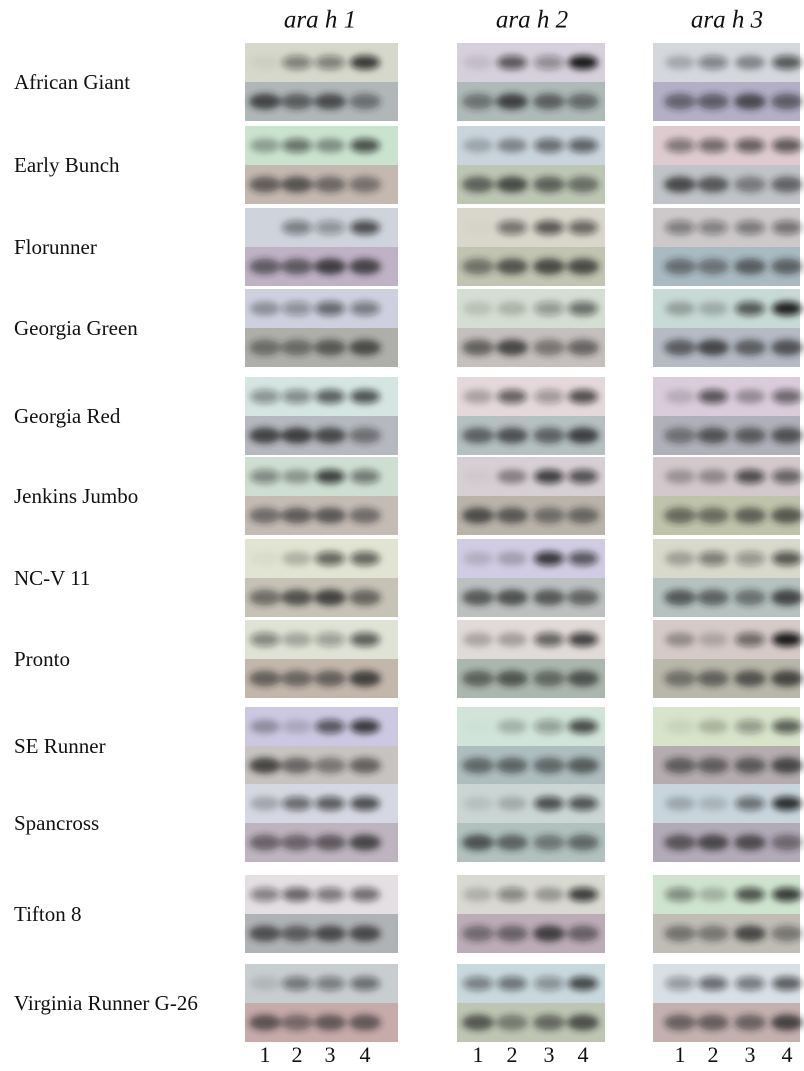 This screenshot has height=1071, width=804. I want to click on row-label: Spancross, so click(56, 823).